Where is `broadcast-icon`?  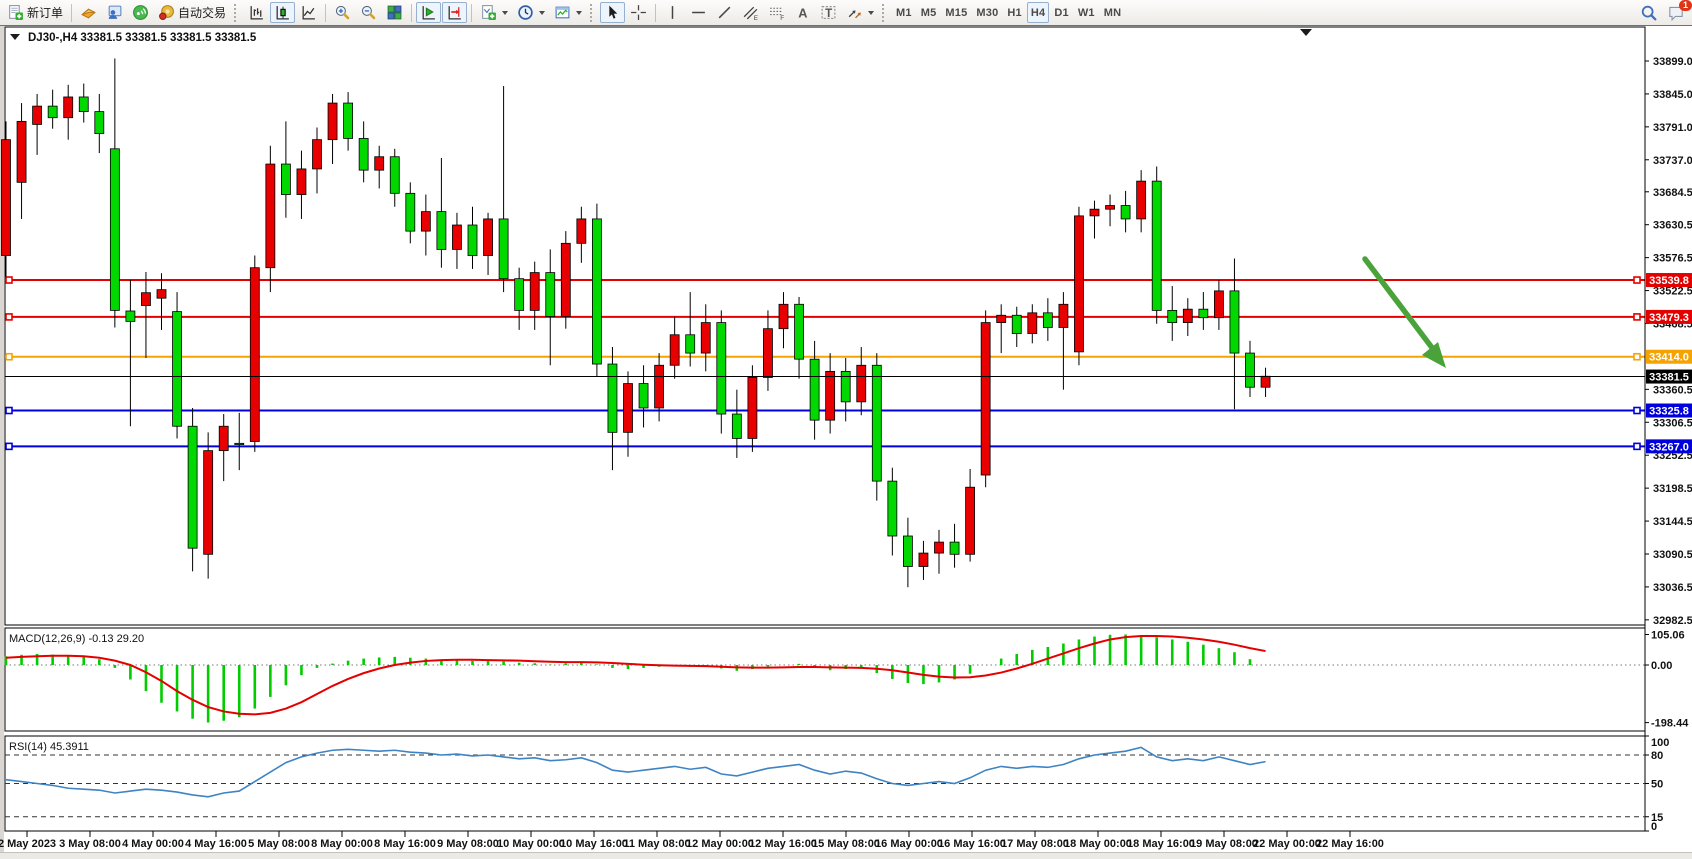
broadcast-icon is located at coordinates (140, 12).